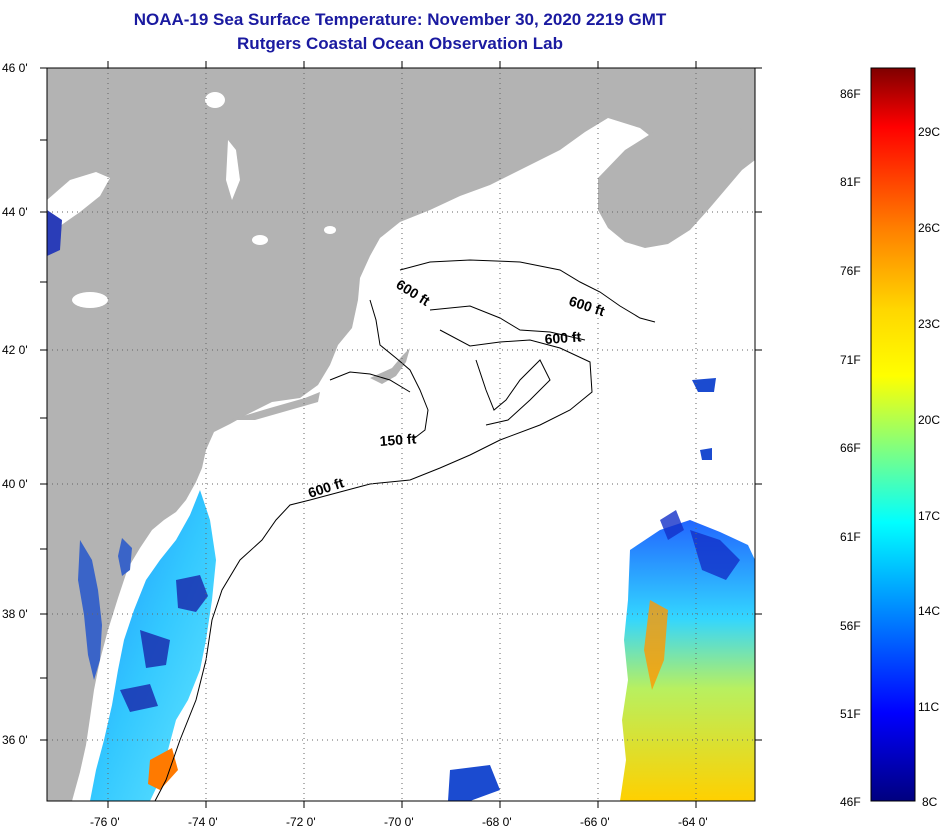  What do you see at coordinates (164, 643) in the screenshot?
I see `sst-patch-coastal-dark` at bounding box center [164, 643].